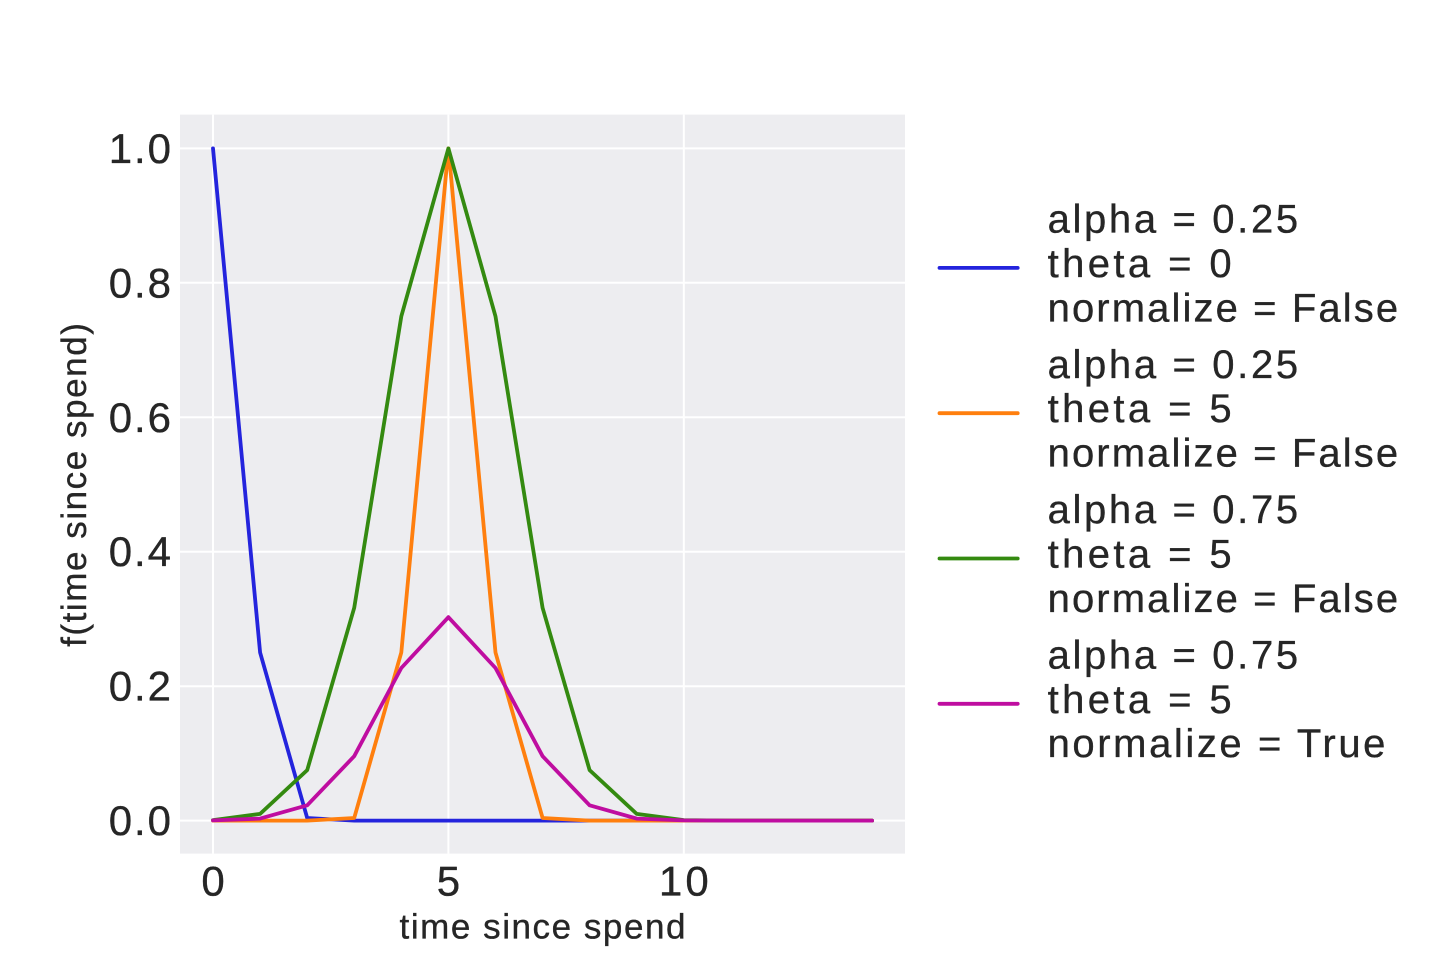 Image resolution: width=1440 pixels, height=960 pixels. I want to click on svg-text: normalize = True, so click(1217, 744).